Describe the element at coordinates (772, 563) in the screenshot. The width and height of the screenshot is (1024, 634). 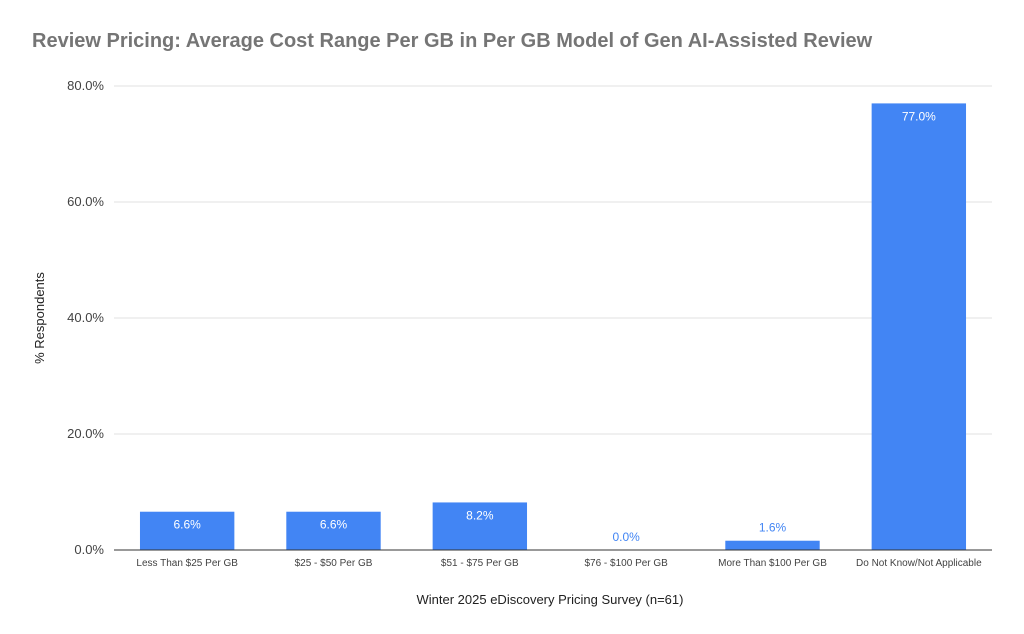
I see `x-tick-label: More Than $100 Per GB` at that location.